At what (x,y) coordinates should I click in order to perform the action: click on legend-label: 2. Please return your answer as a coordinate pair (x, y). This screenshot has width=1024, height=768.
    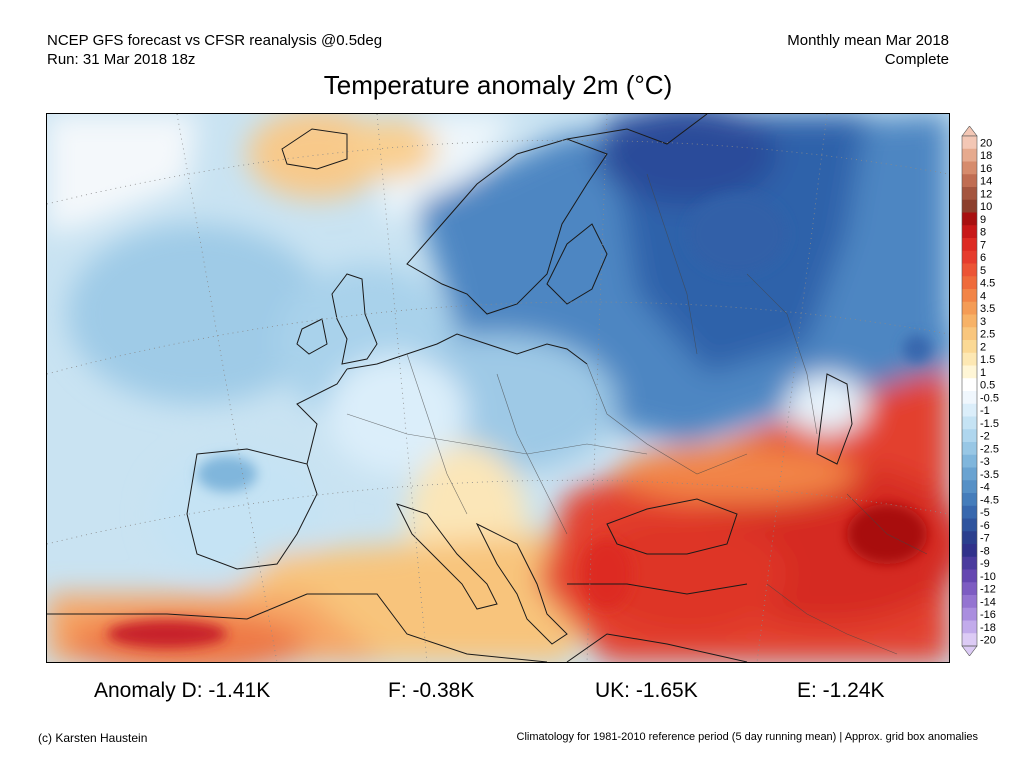
    Looking at the image, I should click on (983, 347).